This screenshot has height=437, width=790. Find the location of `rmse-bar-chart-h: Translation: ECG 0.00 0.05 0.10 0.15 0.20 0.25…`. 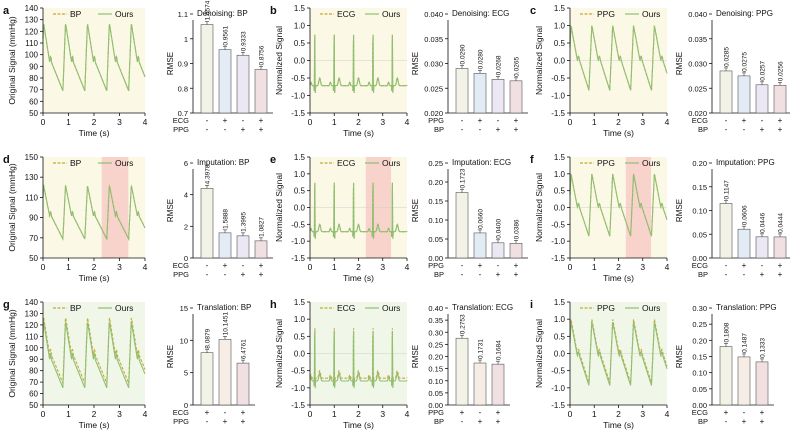

rmse-bar-chart-h: Translation: ECG 0.00 0.05 0.10 0.15 0.20 0.25… is located at coordinates (462, 364).